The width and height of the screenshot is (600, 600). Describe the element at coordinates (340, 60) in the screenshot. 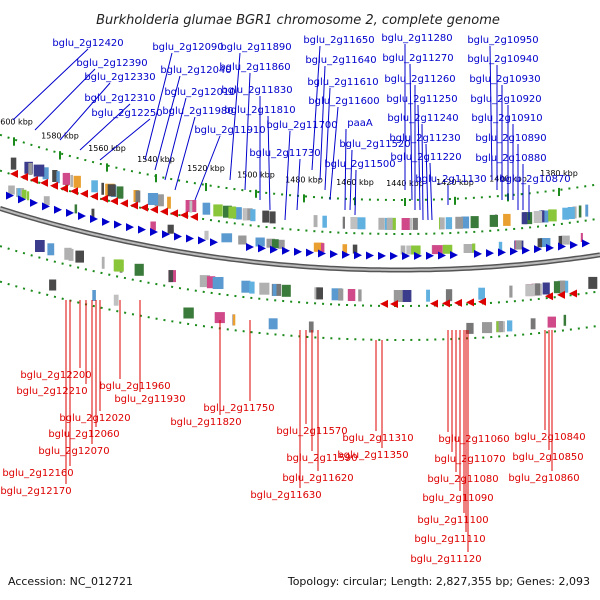

I see `forward-gene-label: bglu_2g11640` at that location.